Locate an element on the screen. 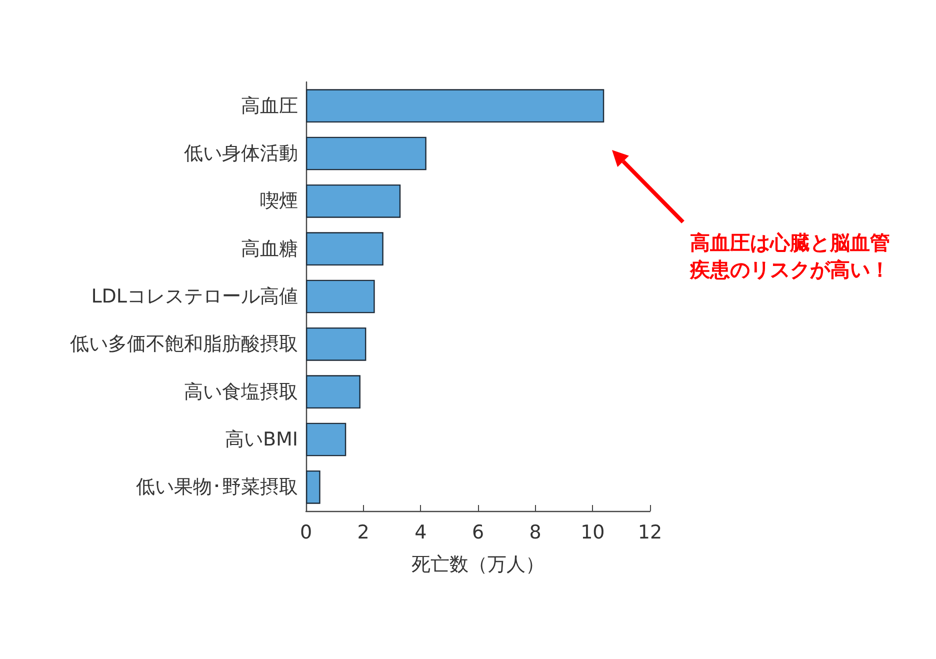  x-tick-label: 2 is located at coordinates (363, 533).